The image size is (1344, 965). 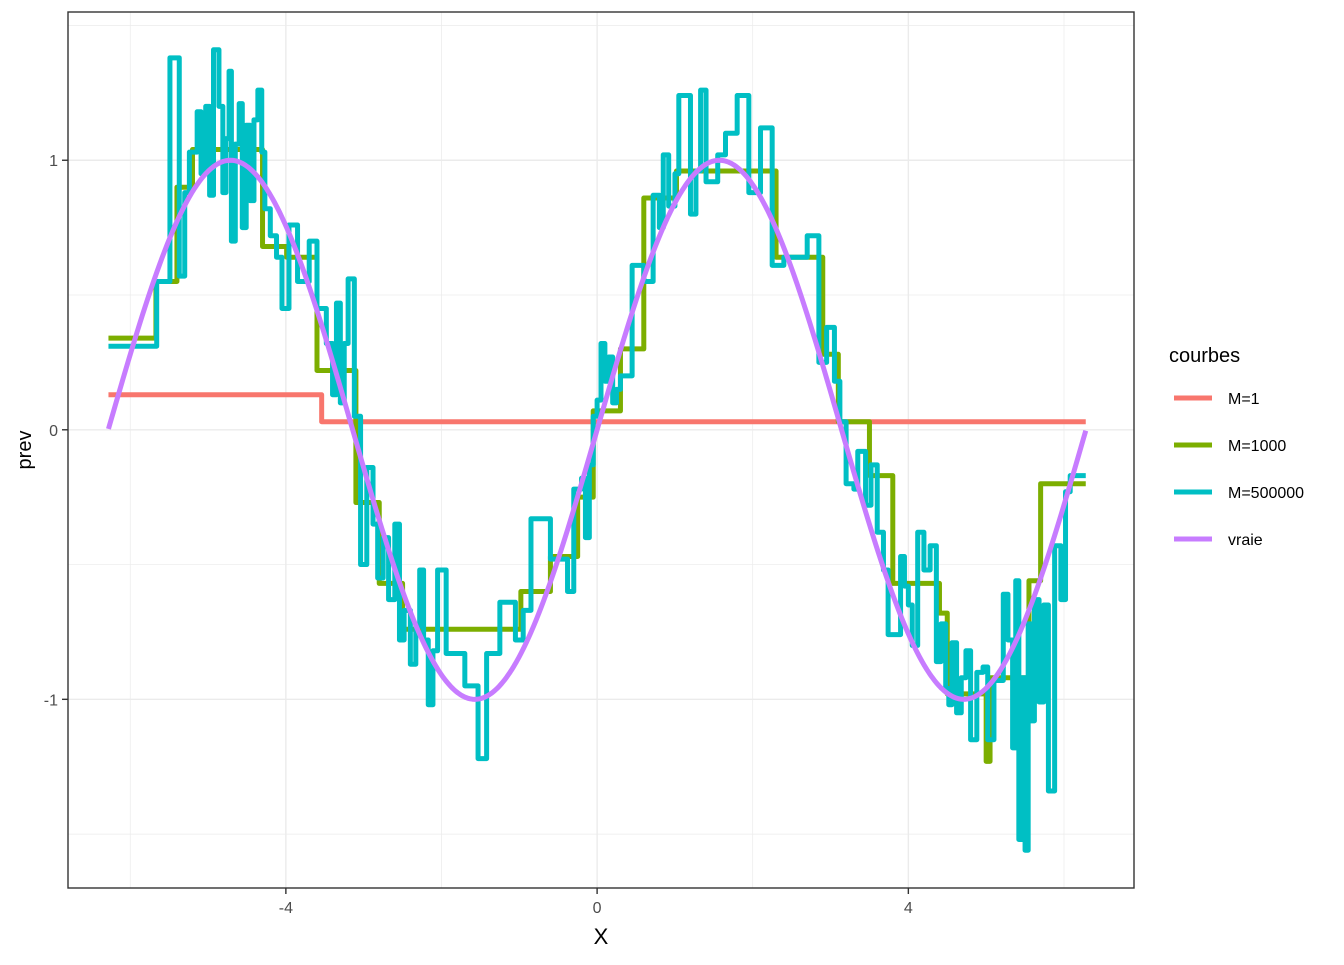 I want to click on x-tick-label: 4, so click(x=908, y=908).